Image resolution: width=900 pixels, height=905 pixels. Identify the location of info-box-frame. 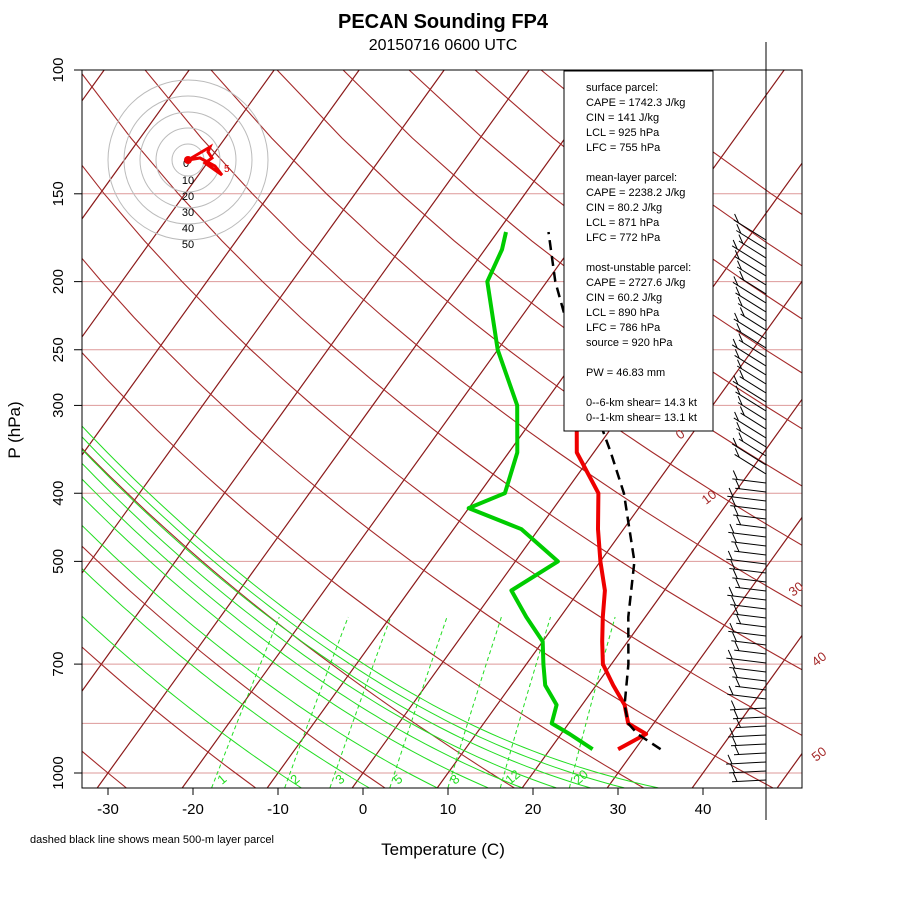
(638, 251).